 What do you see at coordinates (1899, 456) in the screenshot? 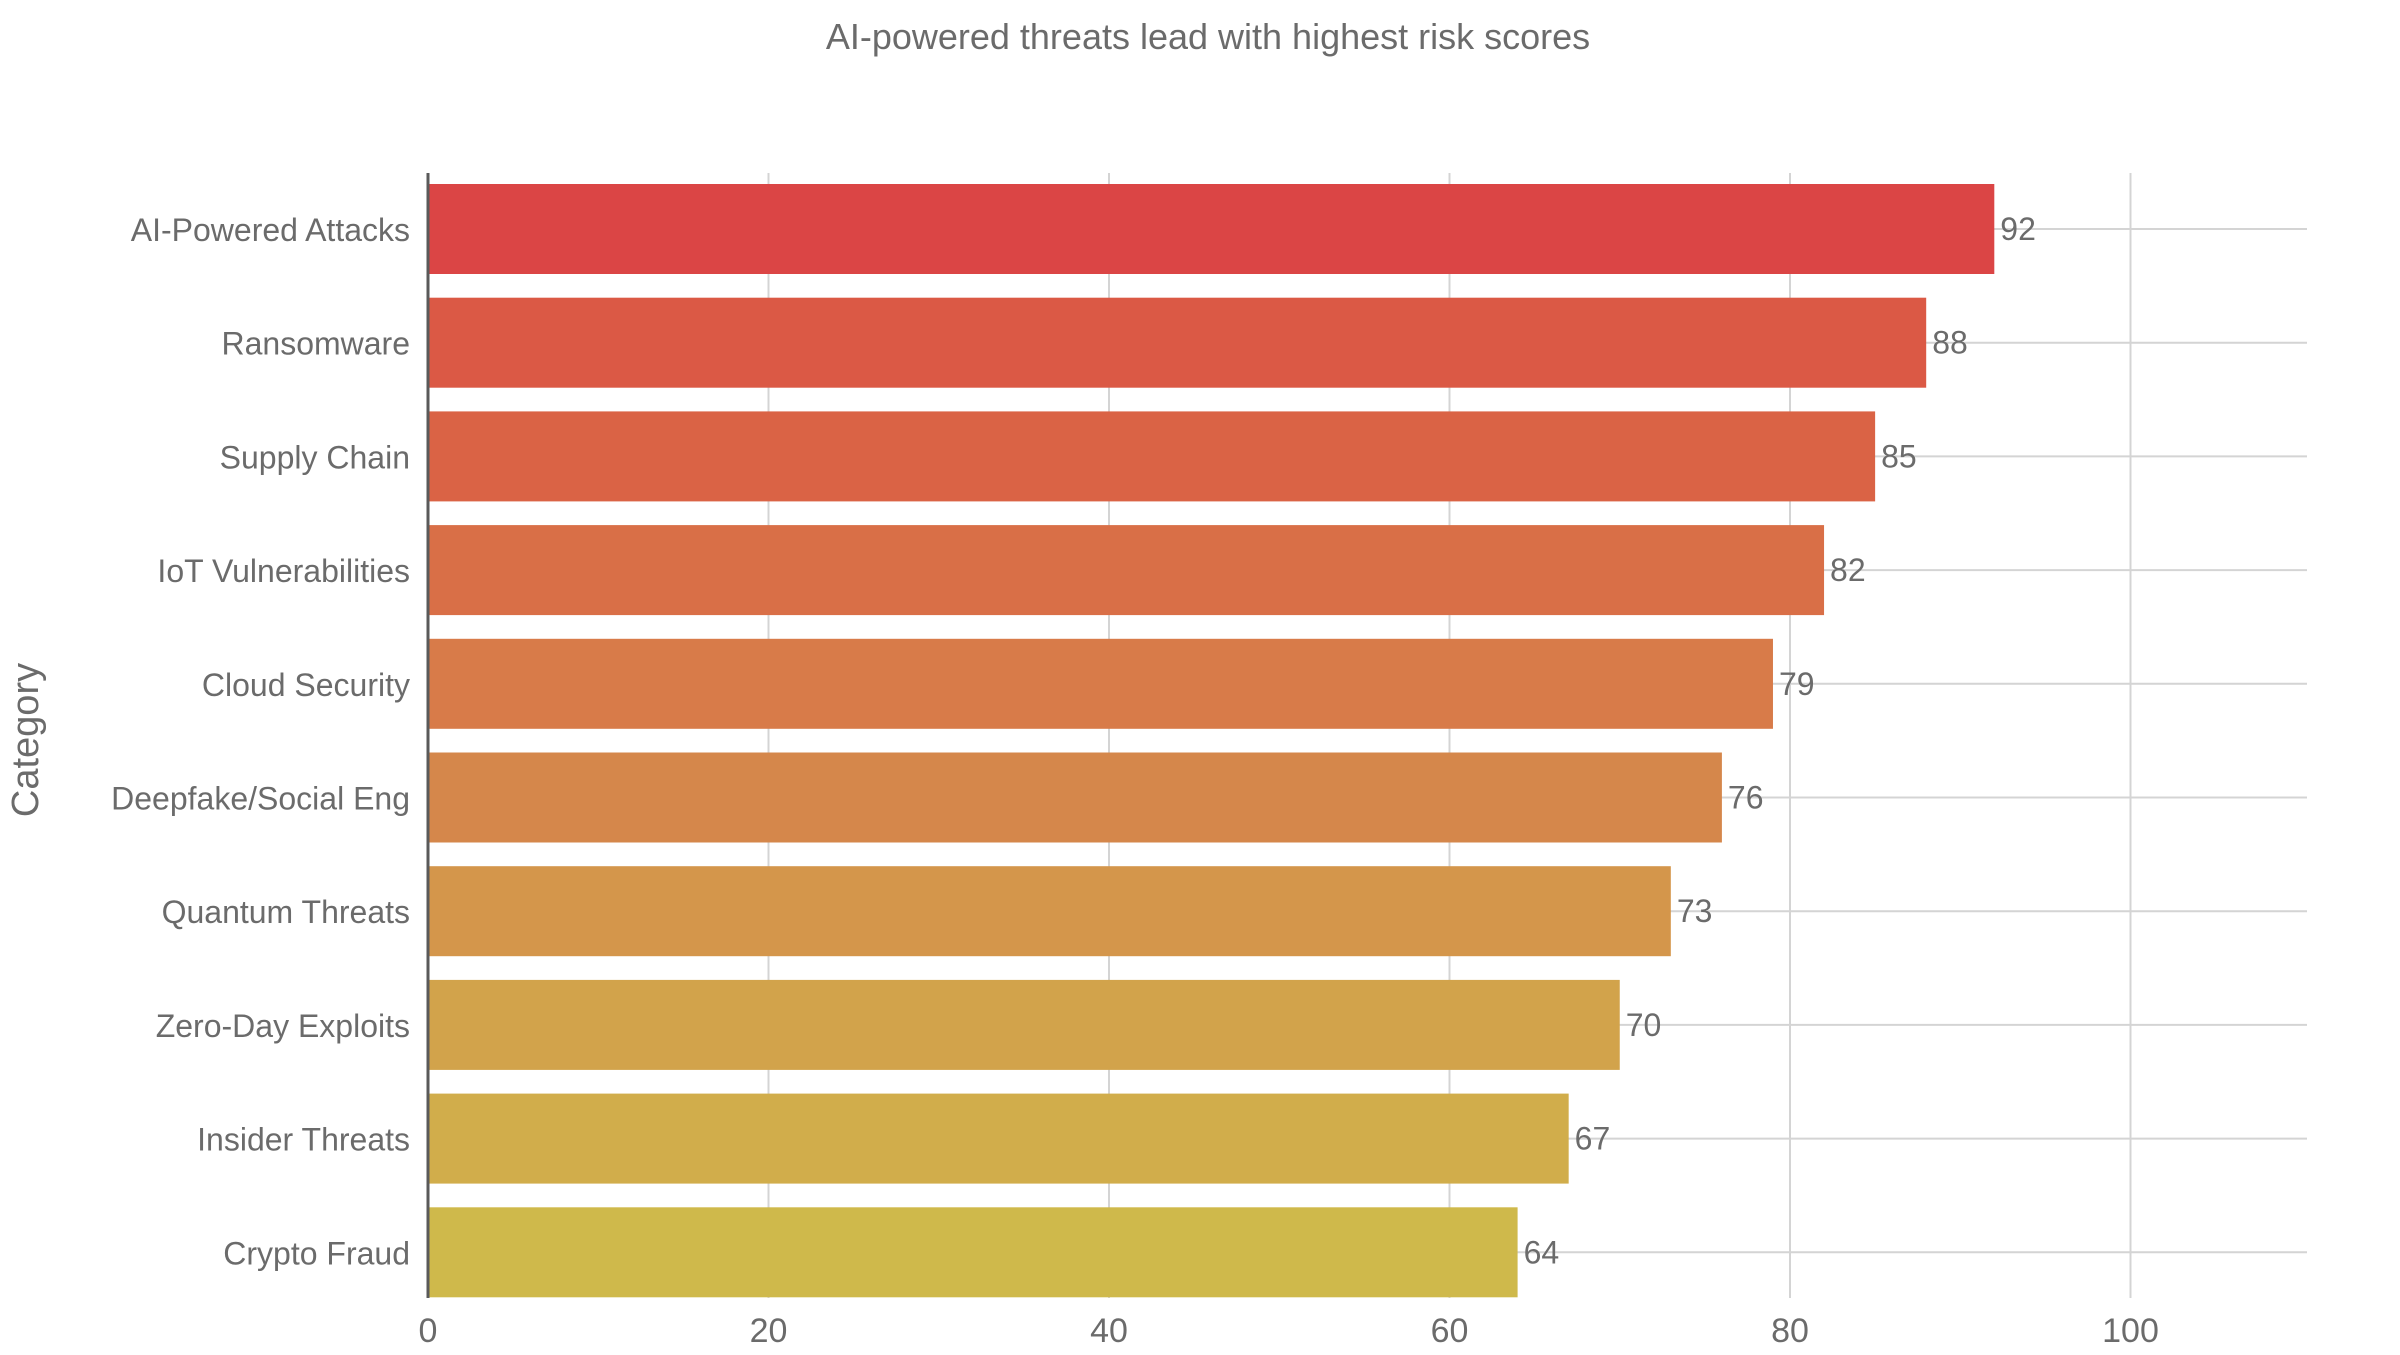
I see `data-label: 85` at bounding box center [1899, 456].